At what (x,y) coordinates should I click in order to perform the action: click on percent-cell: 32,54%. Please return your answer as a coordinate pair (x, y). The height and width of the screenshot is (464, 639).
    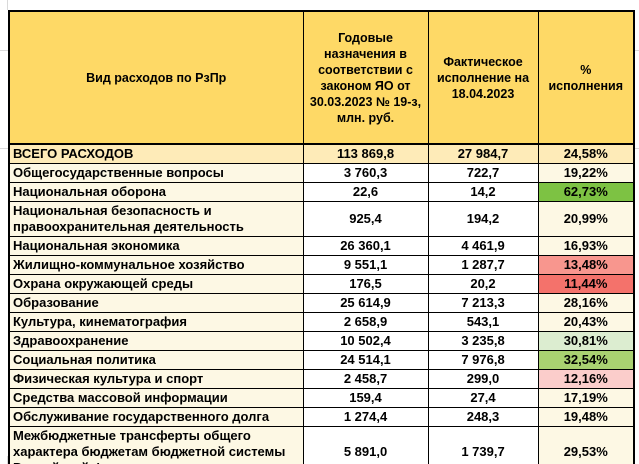
    Looking at the image, I should click on (586, 360).